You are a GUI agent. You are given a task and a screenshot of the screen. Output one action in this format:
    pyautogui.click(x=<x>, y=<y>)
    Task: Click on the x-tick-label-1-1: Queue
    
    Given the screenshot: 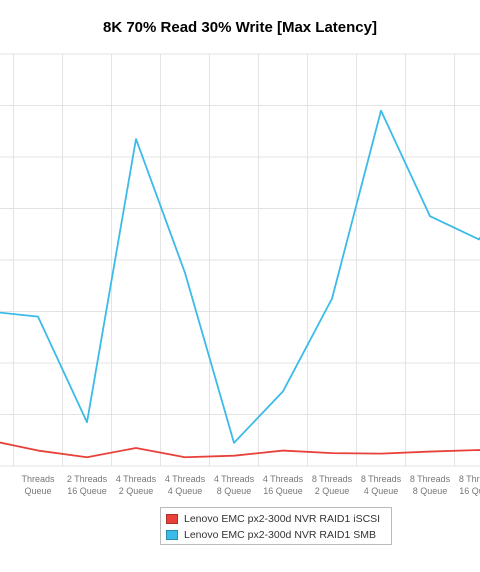 What is the action you would take?
    pyautogui.click(x=37, y=491)
    